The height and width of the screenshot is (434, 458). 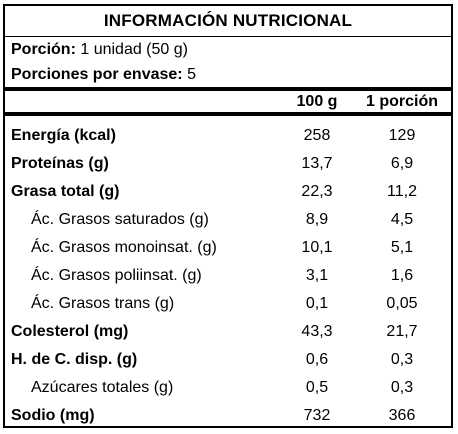 I want to click on nutrient-name: Ác. Grasos trans (g), so click(x=103, y=303).